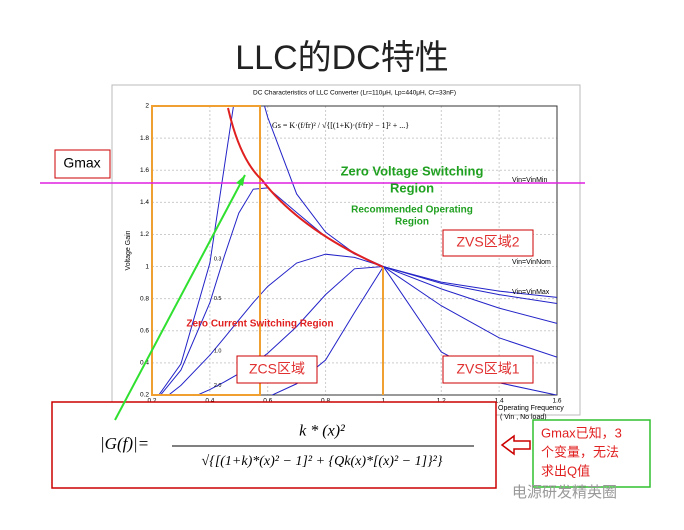 The height and width of the screenshot is (530, 684). Describe the element at coordinates (412, 210) in the screenshot. I see `rec-text: Recommended Operating` at that location.